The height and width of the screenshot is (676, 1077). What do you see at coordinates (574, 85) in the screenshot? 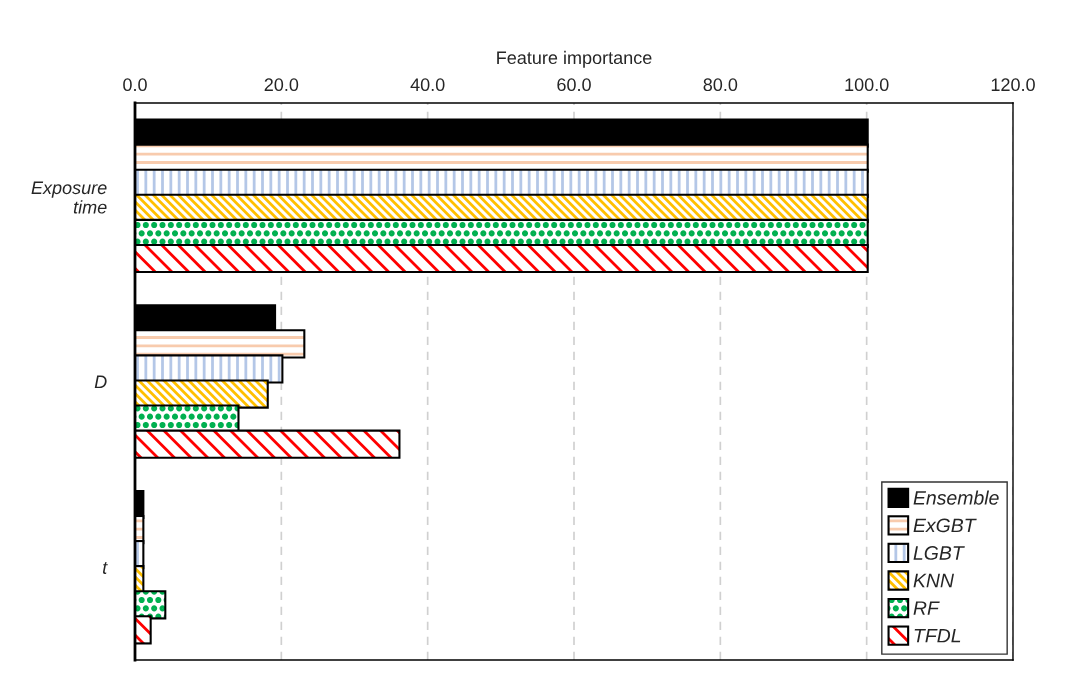
I see `x-tick-label: 60.0` at bounding box center [574, 85].